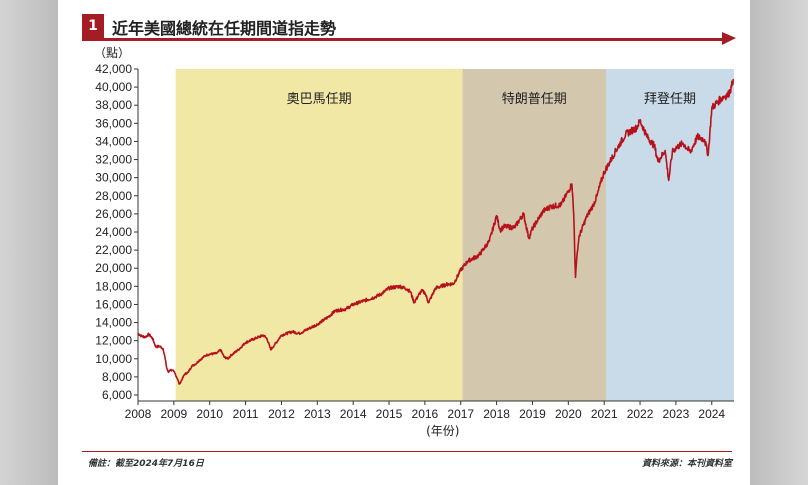 The image size is (808, 485). I want to click on x-tick-label: 2016, so click(425, 414).